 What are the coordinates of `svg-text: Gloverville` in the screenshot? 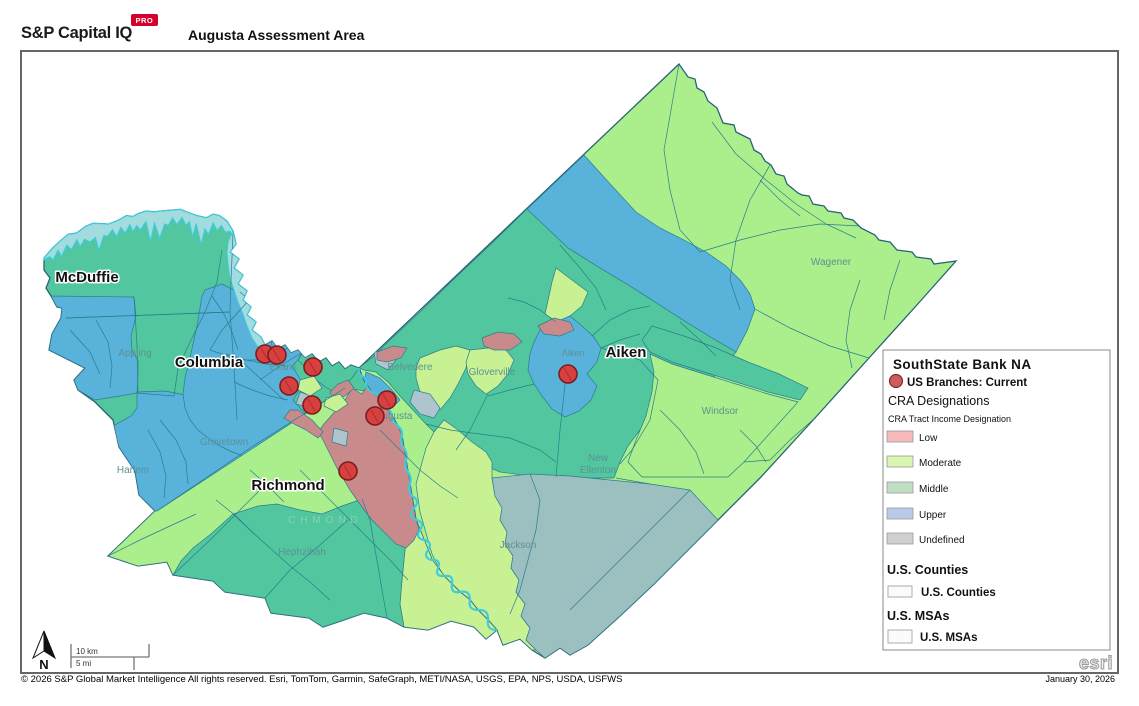 It's located at (492, 372).